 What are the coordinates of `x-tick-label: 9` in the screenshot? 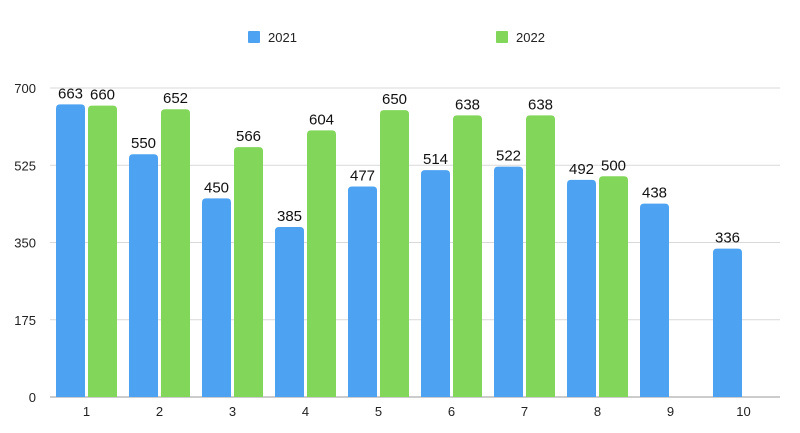 It's located at (670, 411).